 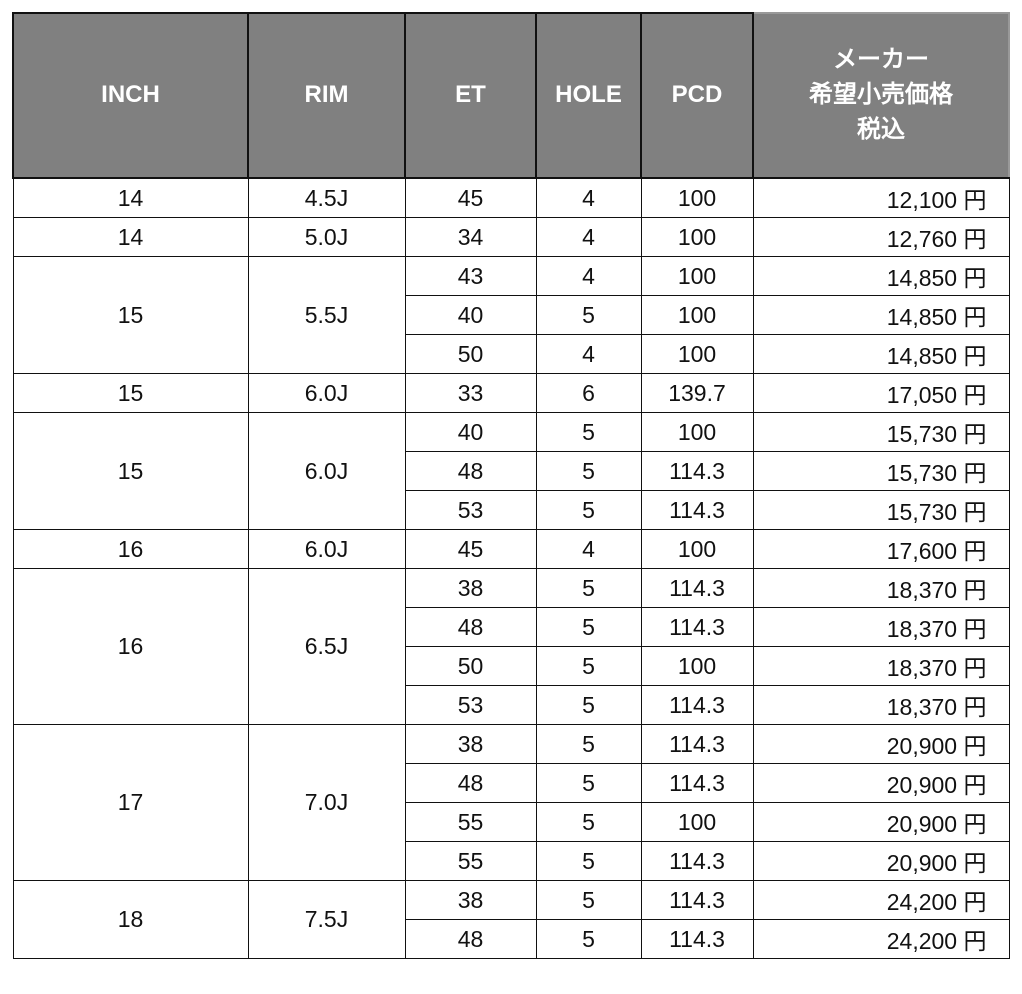 I want to click on table-row: 15 6.0J 40 5 100 15,730 円, so click(x=511, y=471).